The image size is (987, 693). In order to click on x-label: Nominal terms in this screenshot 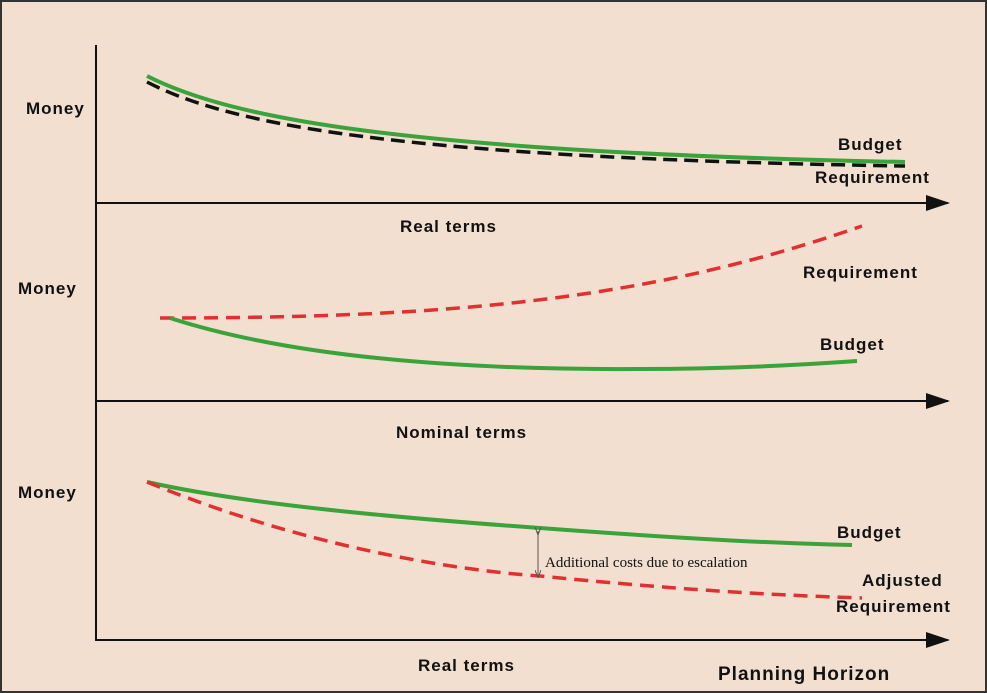, I will do `click(461, 432)`.